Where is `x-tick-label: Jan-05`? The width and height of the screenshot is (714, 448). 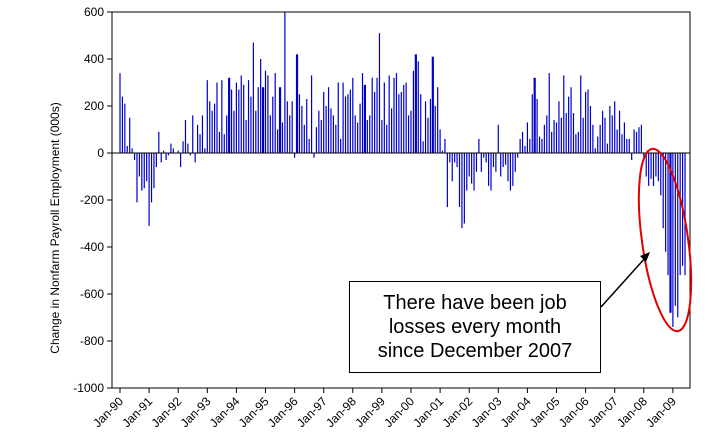
x-tick-label: Jan-05 is located at coordinates (545, 412).